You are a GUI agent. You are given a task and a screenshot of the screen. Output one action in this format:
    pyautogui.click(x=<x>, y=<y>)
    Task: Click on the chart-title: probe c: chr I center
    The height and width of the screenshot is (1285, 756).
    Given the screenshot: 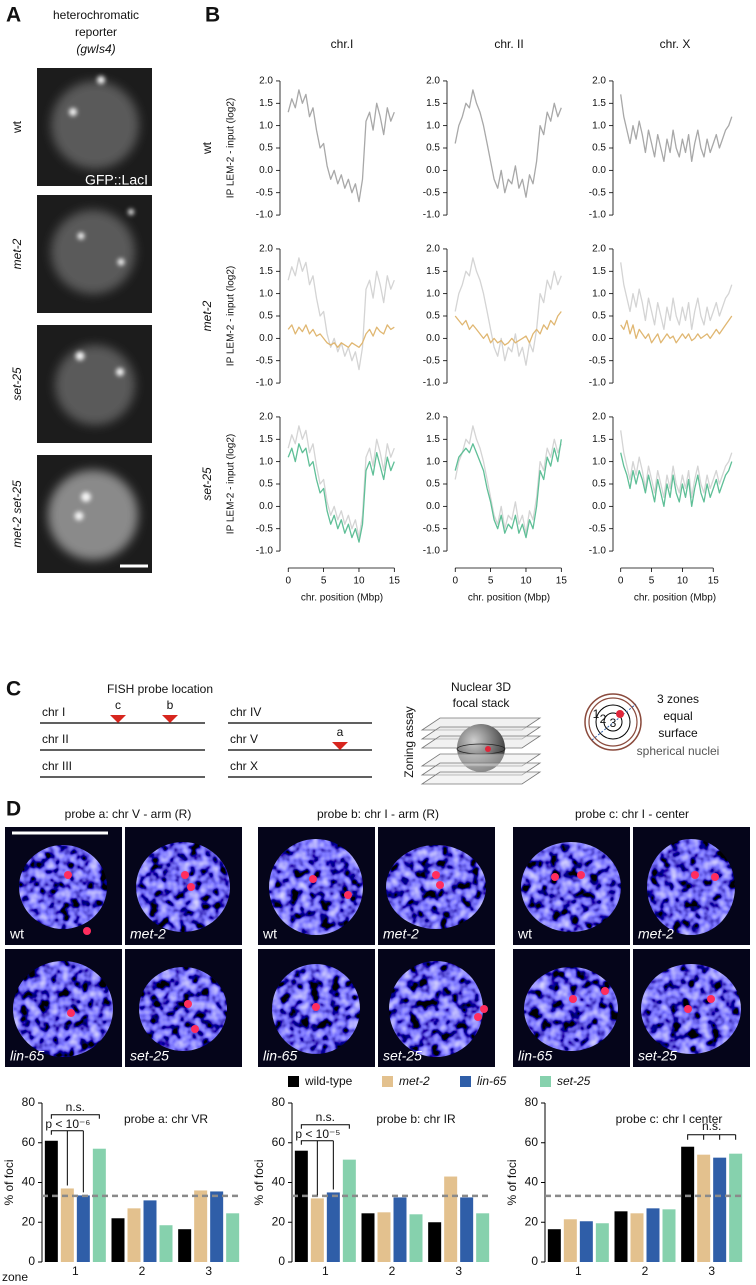 What is the action you would take?
    pyautogui.click(x=669, y=1119)
    